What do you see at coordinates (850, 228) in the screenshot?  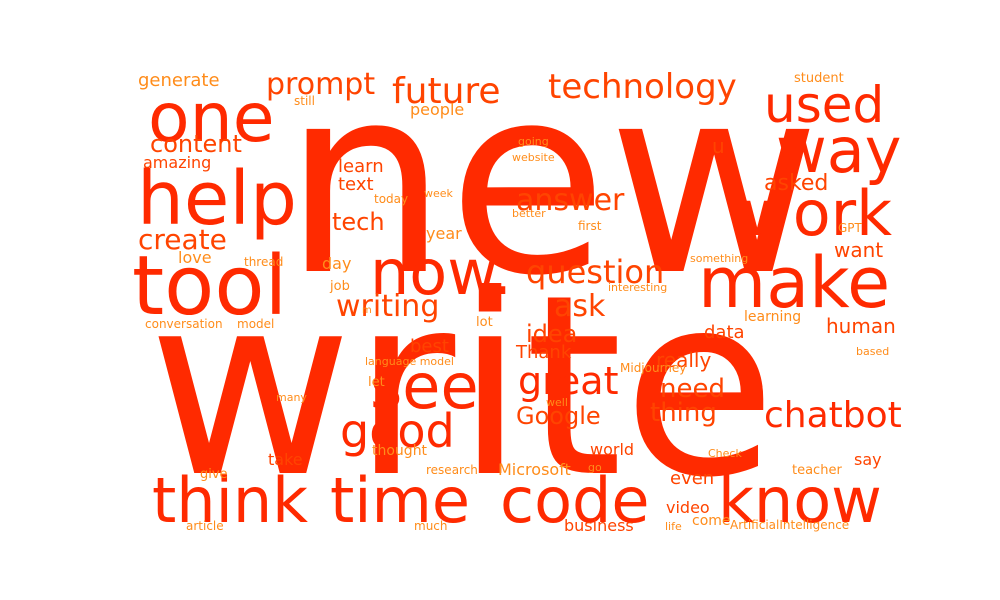 I see `word-gpt: GPT` at bounding box center [850, 228].